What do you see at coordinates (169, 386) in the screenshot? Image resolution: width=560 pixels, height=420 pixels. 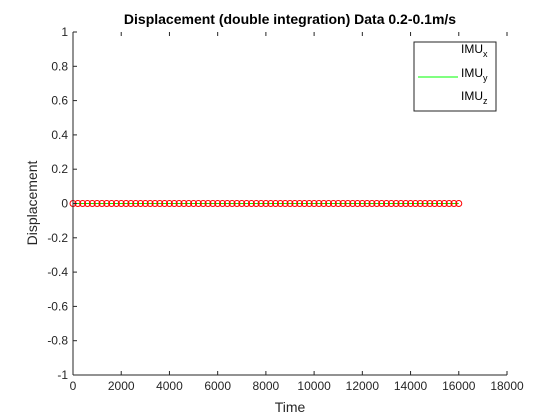 I see `x-tick-label: 4000` at bounding box center [169, 386].